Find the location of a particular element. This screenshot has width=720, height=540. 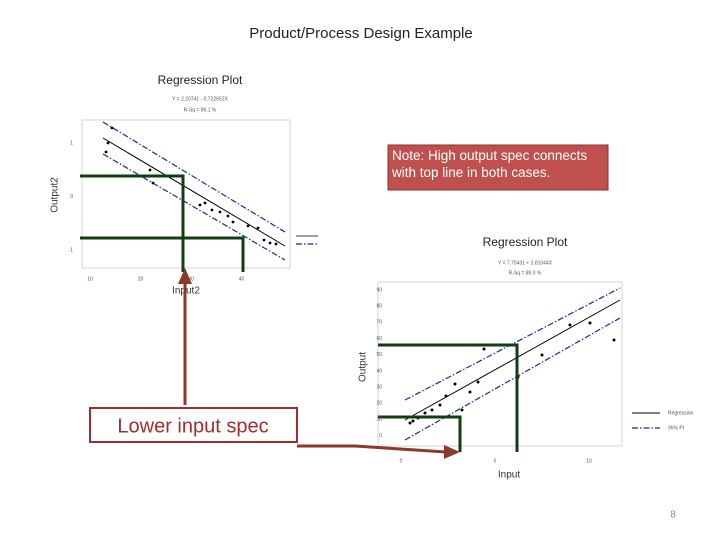

note-box is located at coordinates (498, 167).